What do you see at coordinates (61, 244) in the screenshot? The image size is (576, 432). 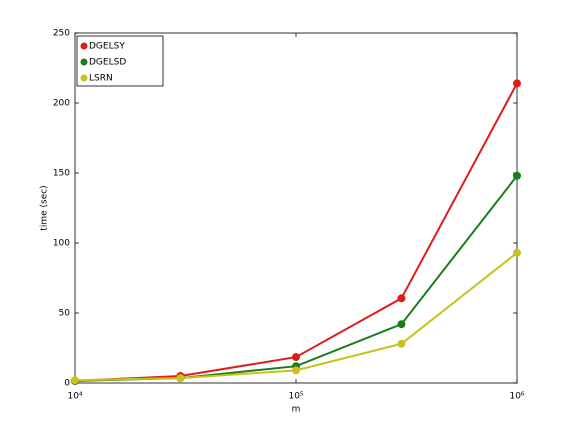 I see `y-tick-label: 100` at bounding box center [61, 244].